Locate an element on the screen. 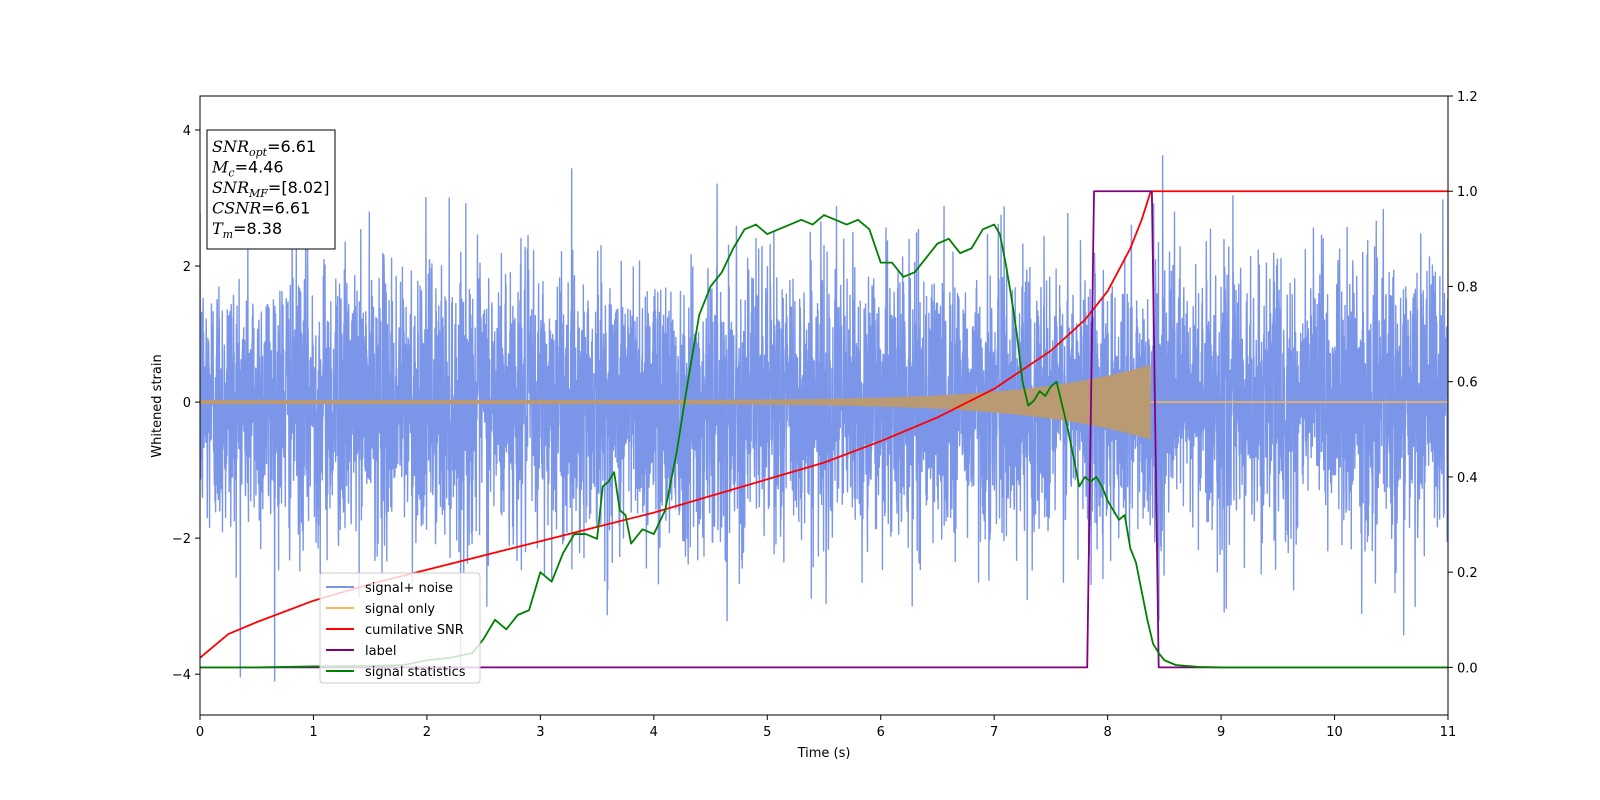 The image size is (1600, 800). x-tick-label: 5 is located at coordinates (767, 732).